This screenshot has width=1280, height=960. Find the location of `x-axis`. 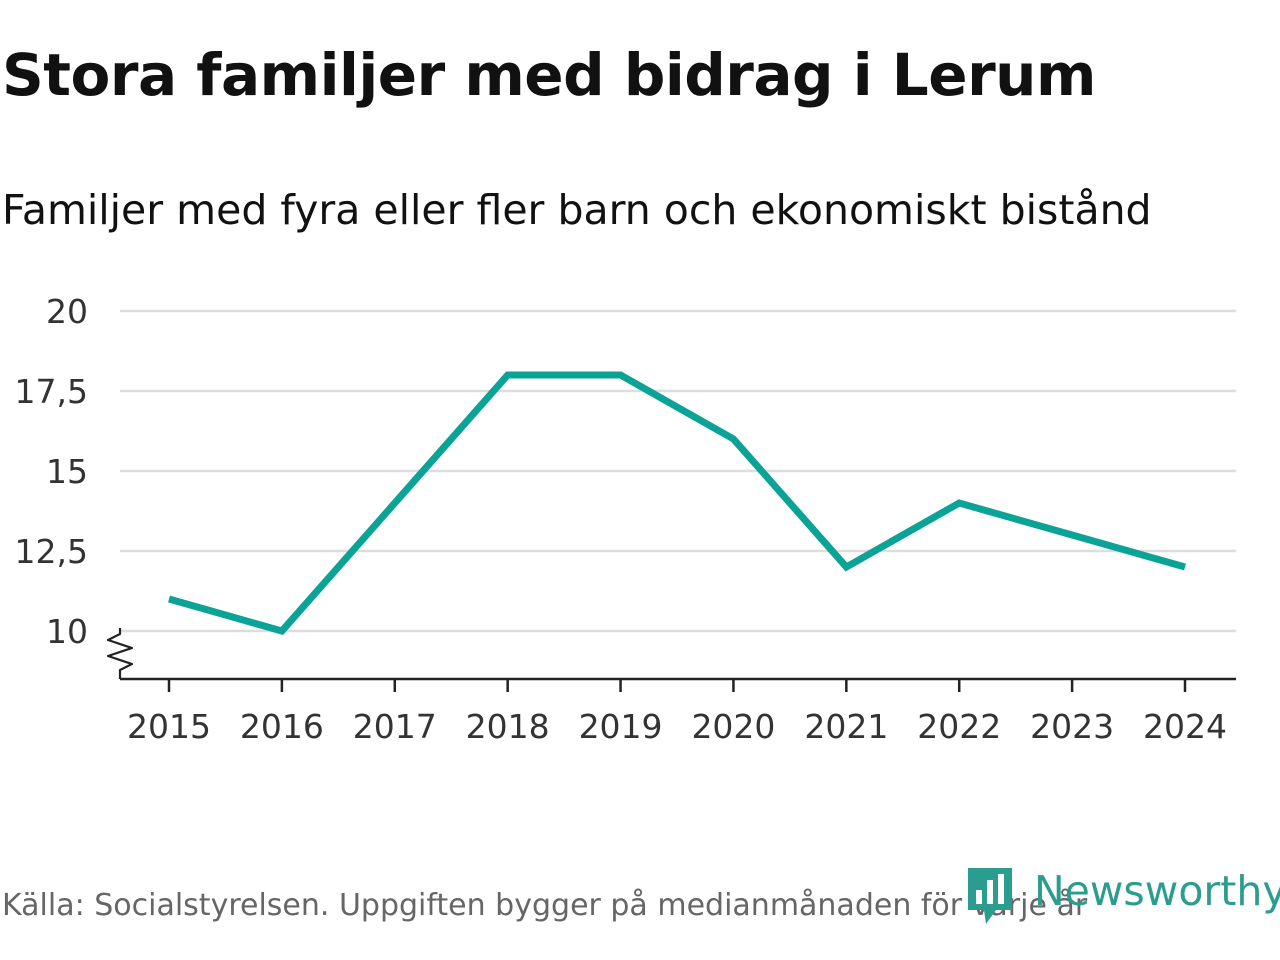

x-axis is located at coordinates (671, 660).